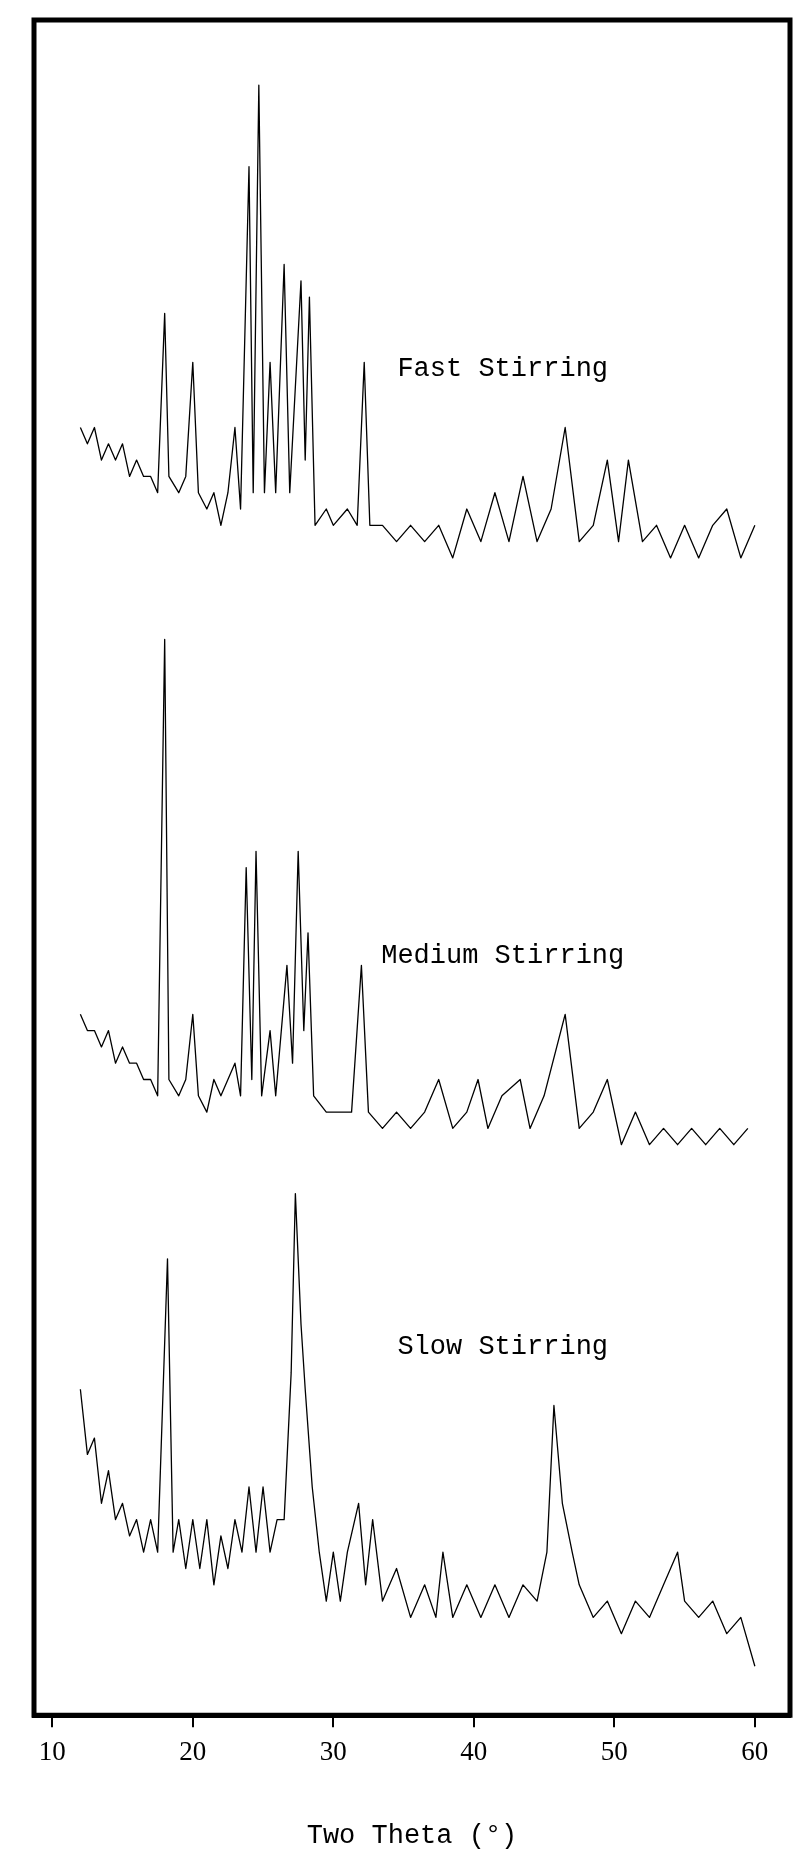  Describe the element at coordinates (503, 955) in the screenshot. I see `series-label: Medium Stirring` at that location.